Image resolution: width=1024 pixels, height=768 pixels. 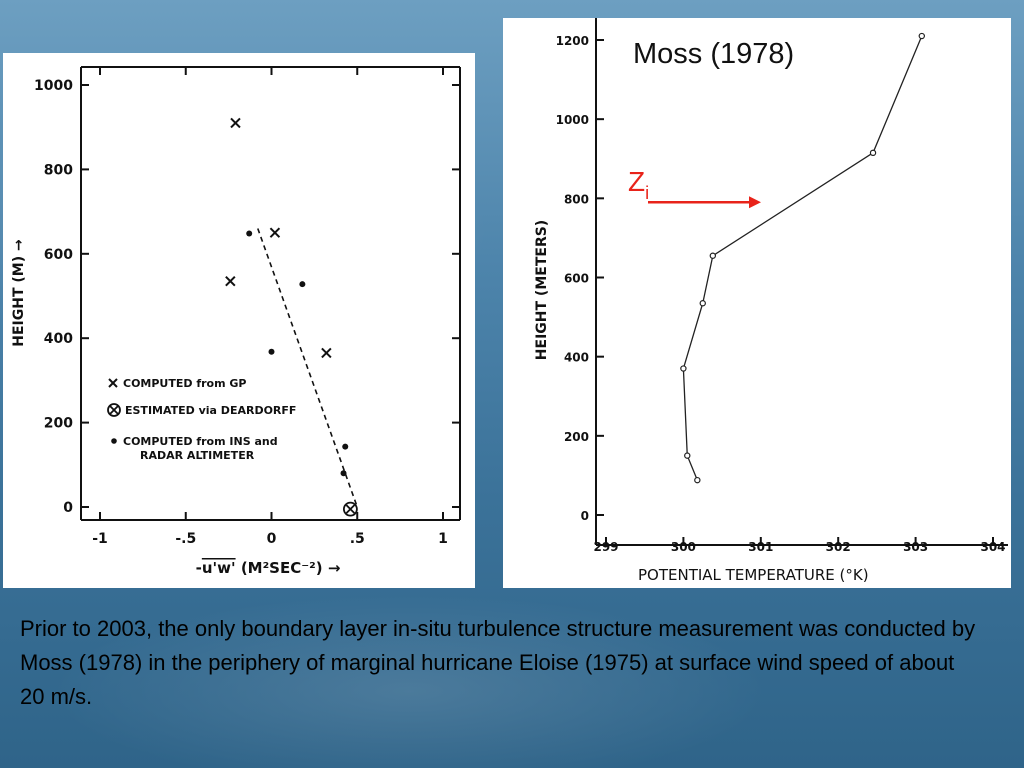 What do you see at coordinates (576, 437) in the screenshot?
I see `right-y-tick-label: 200` at bounding box center [576, 437].